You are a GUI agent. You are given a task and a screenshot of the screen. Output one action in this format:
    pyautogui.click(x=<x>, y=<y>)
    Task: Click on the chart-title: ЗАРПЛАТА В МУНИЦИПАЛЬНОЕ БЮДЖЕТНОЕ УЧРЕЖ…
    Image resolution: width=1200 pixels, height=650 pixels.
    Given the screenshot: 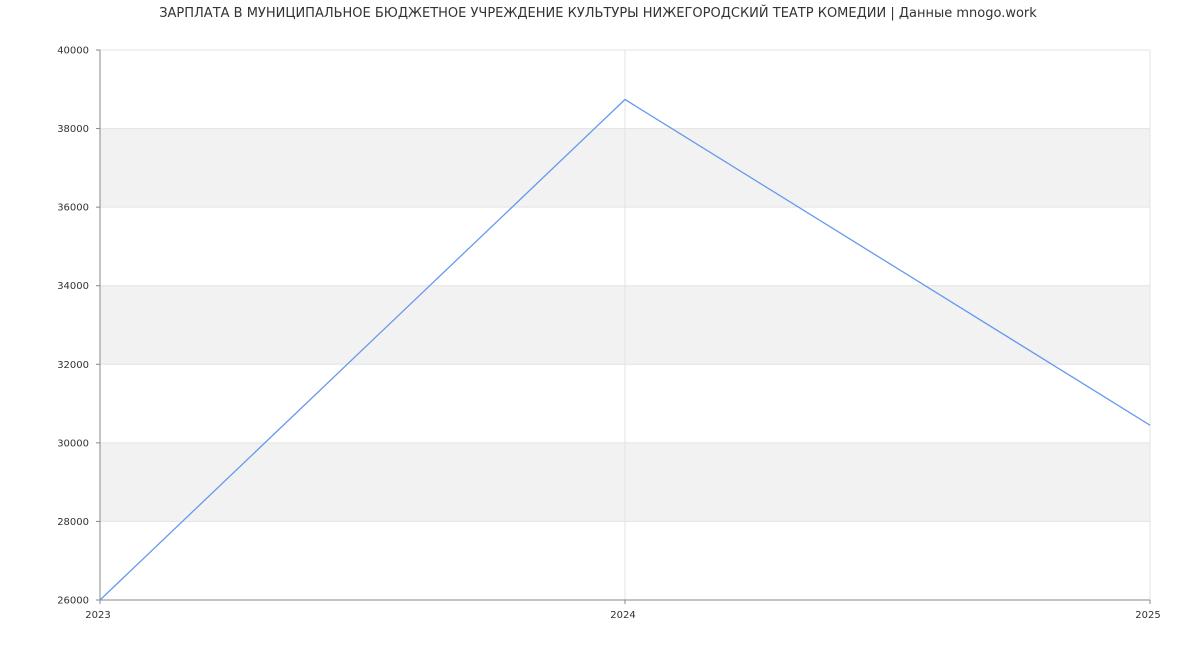 What is the action you would take?
    pyautogui.click(x=598, y=13)
    